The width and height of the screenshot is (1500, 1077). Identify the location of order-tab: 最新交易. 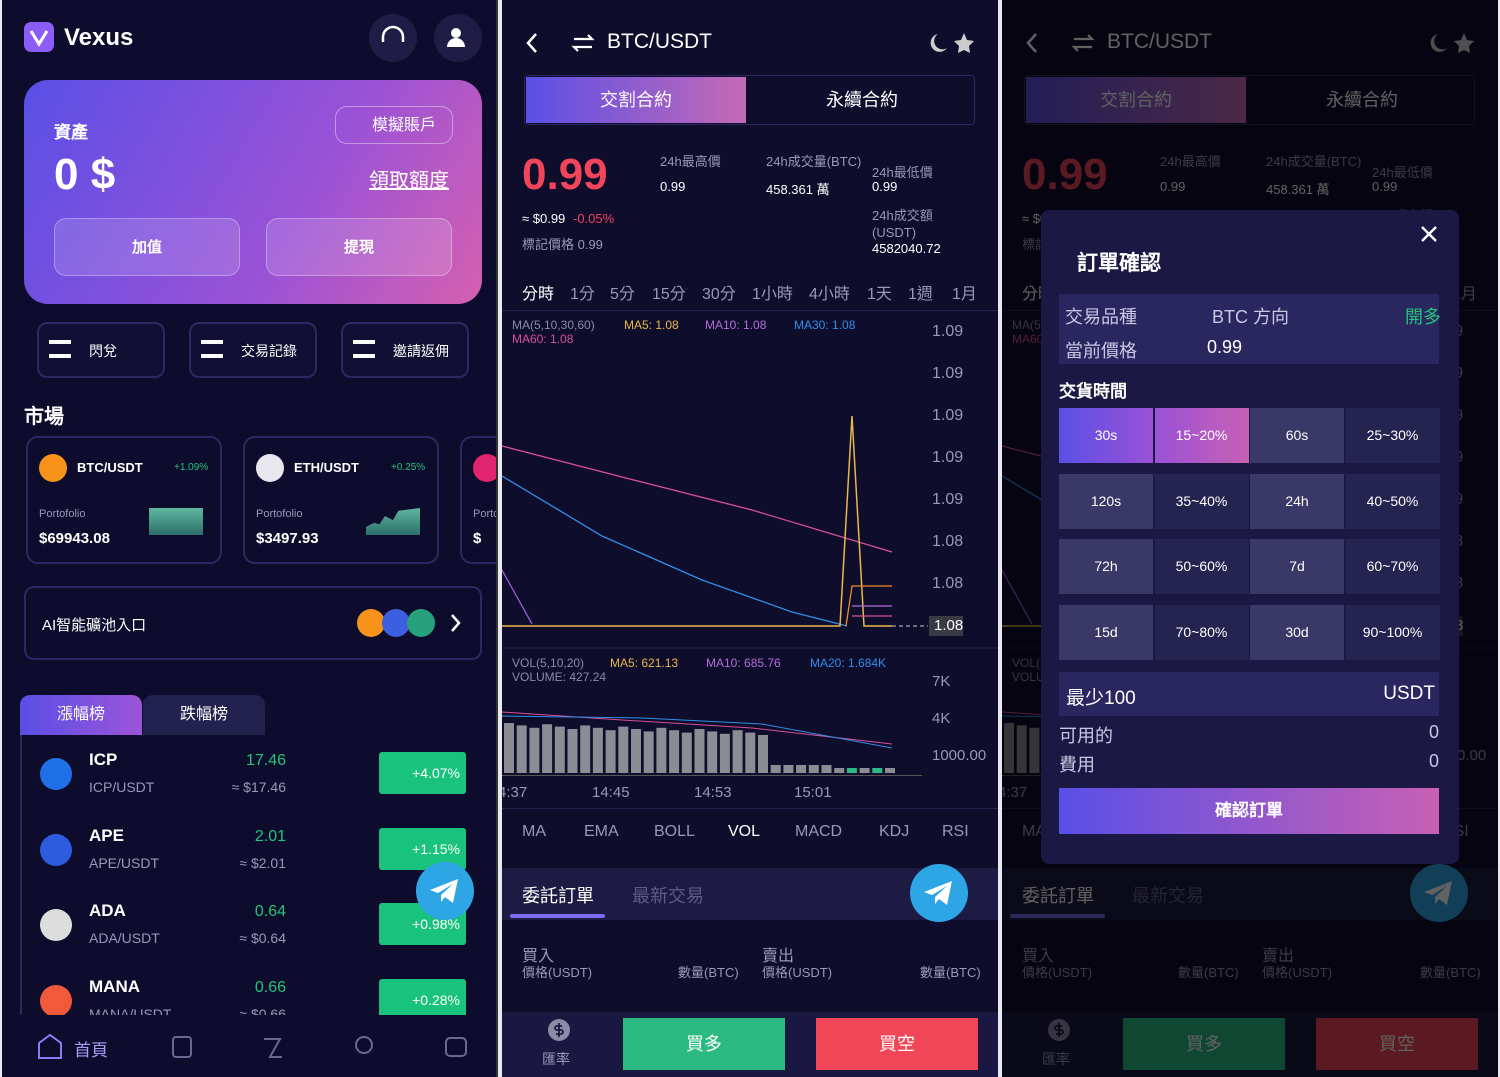
(668, 896).